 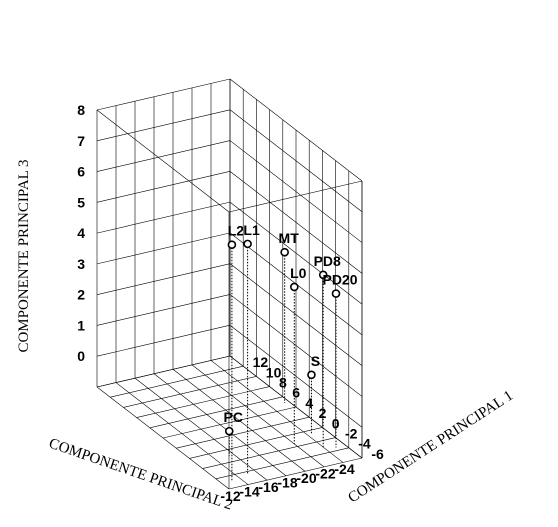 What do you see at coordinates (364, 444) in the screenshot?
I see `x-tick-label: -4` at bounding box center [364, 444].